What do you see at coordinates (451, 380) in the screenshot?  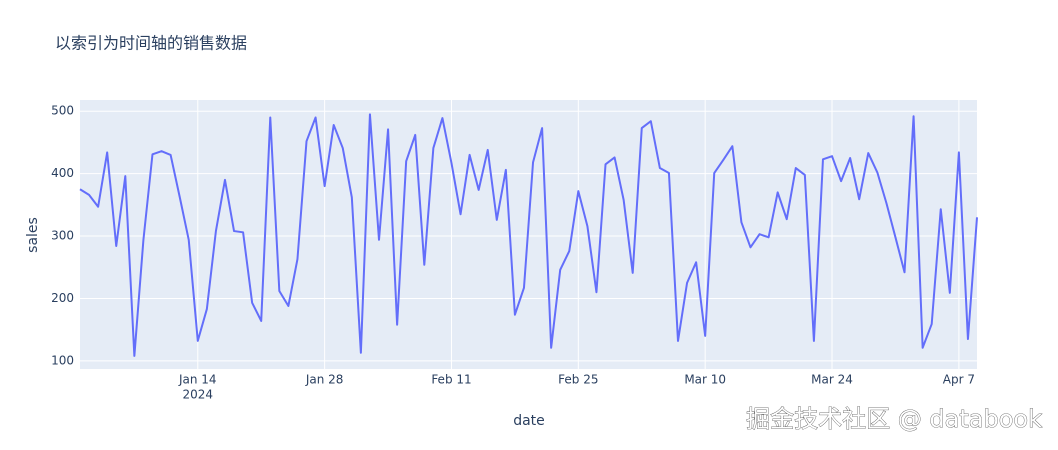 I see `x-tick-label: Feb 11` at bounding box center [451, 380].